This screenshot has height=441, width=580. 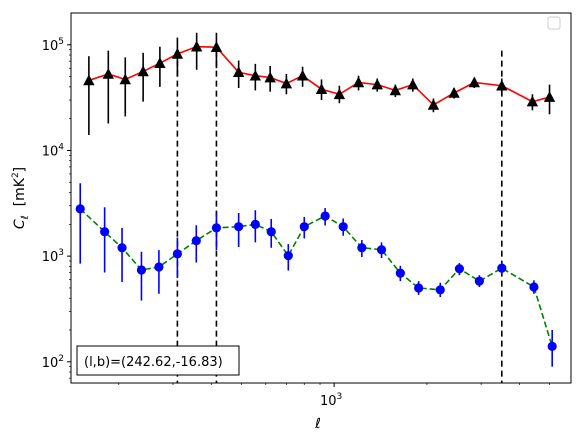 What do you see at coordinates (317, 424) in the screenshot?
I see `x-axis-label: ℓ` at bounding box center [317, 424].